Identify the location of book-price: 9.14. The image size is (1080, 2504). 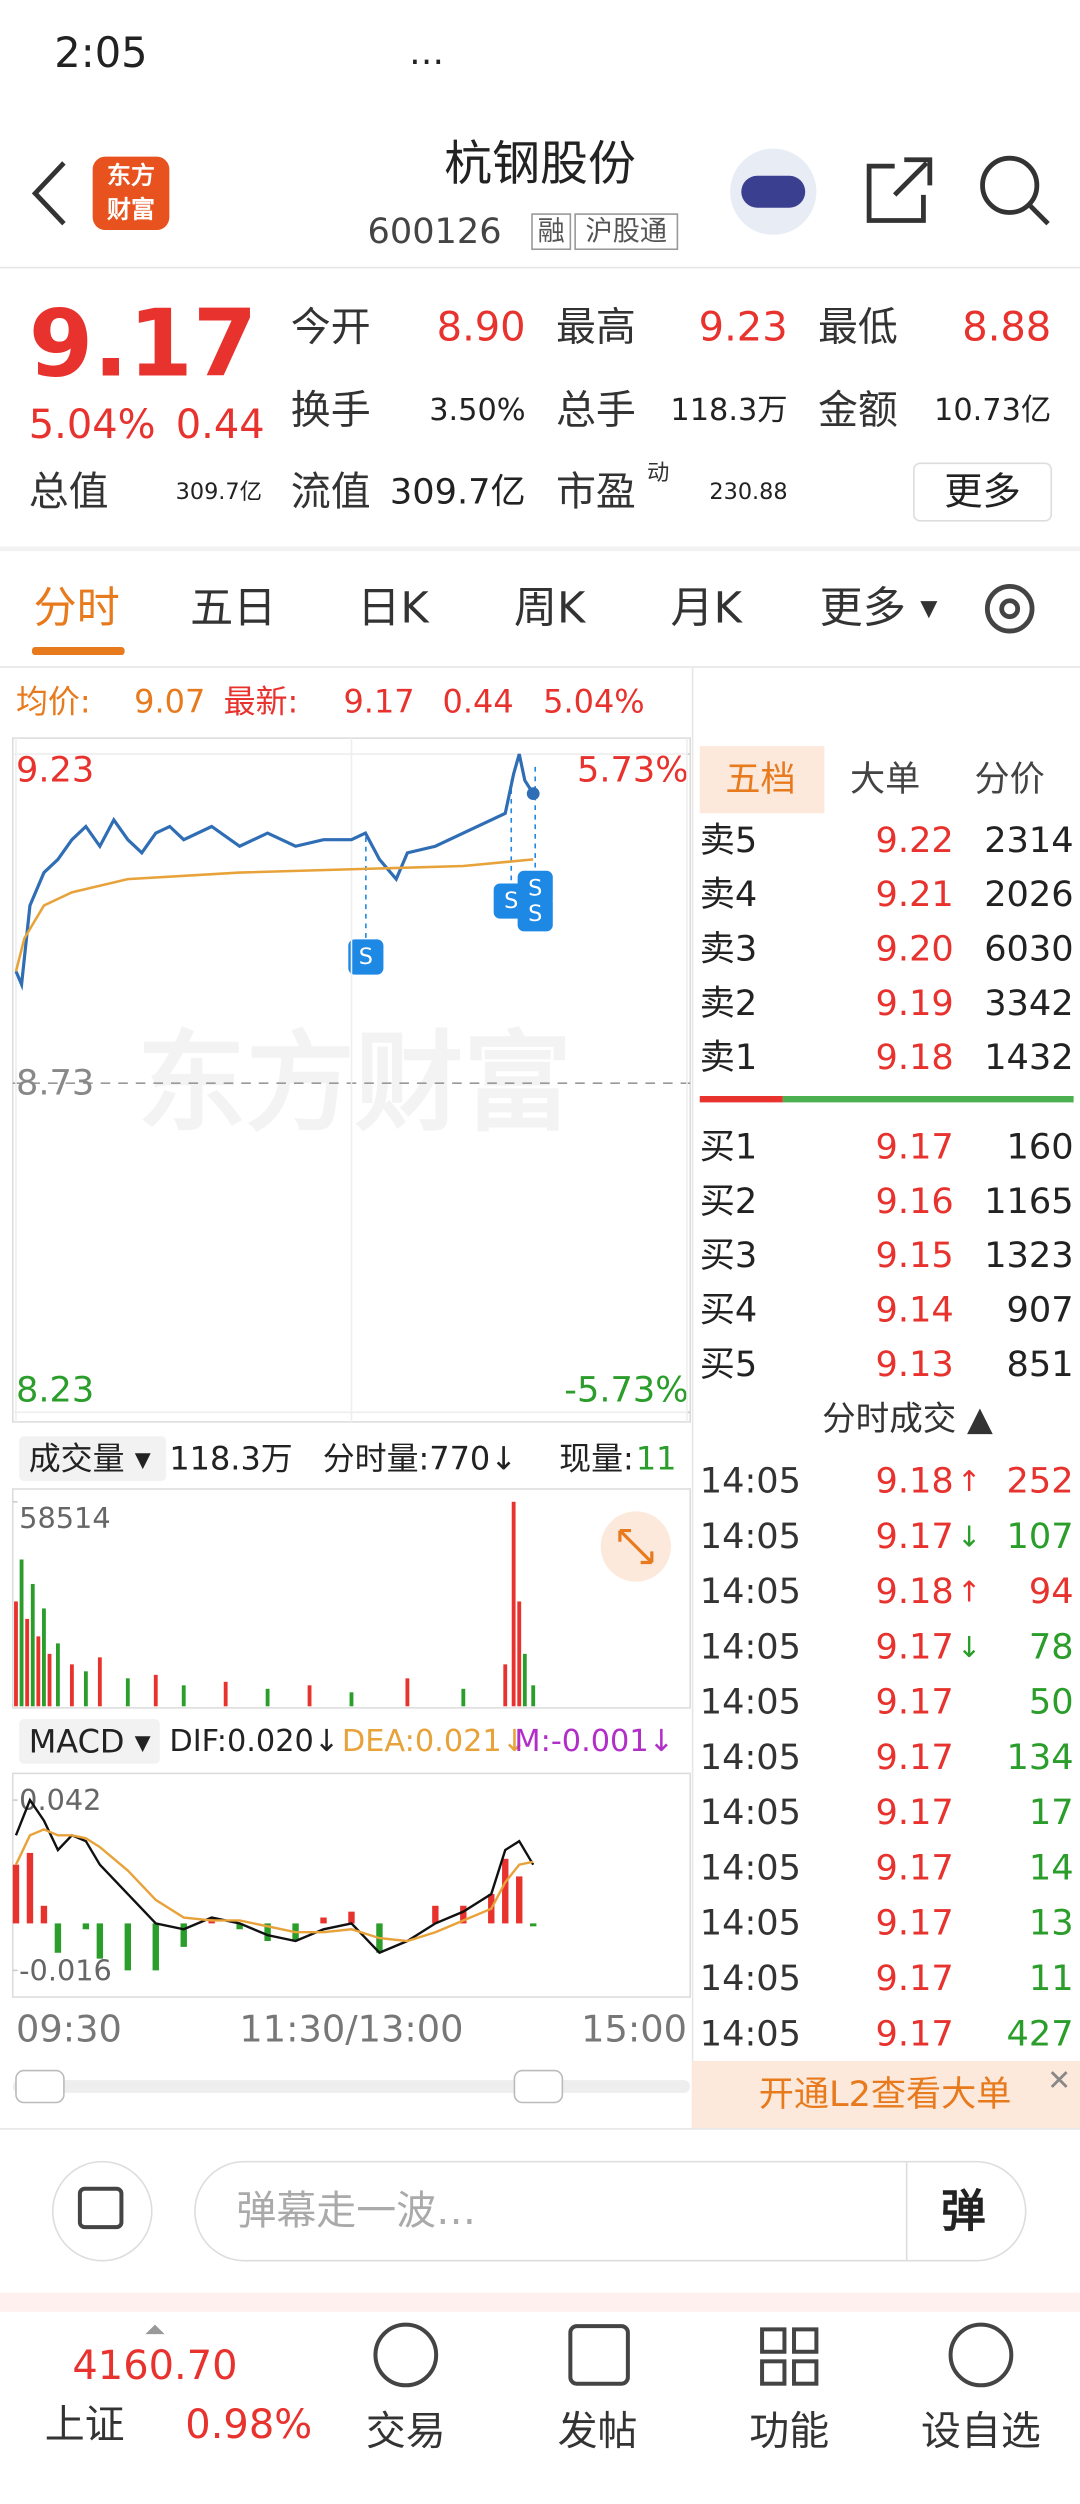
(915, 1310).